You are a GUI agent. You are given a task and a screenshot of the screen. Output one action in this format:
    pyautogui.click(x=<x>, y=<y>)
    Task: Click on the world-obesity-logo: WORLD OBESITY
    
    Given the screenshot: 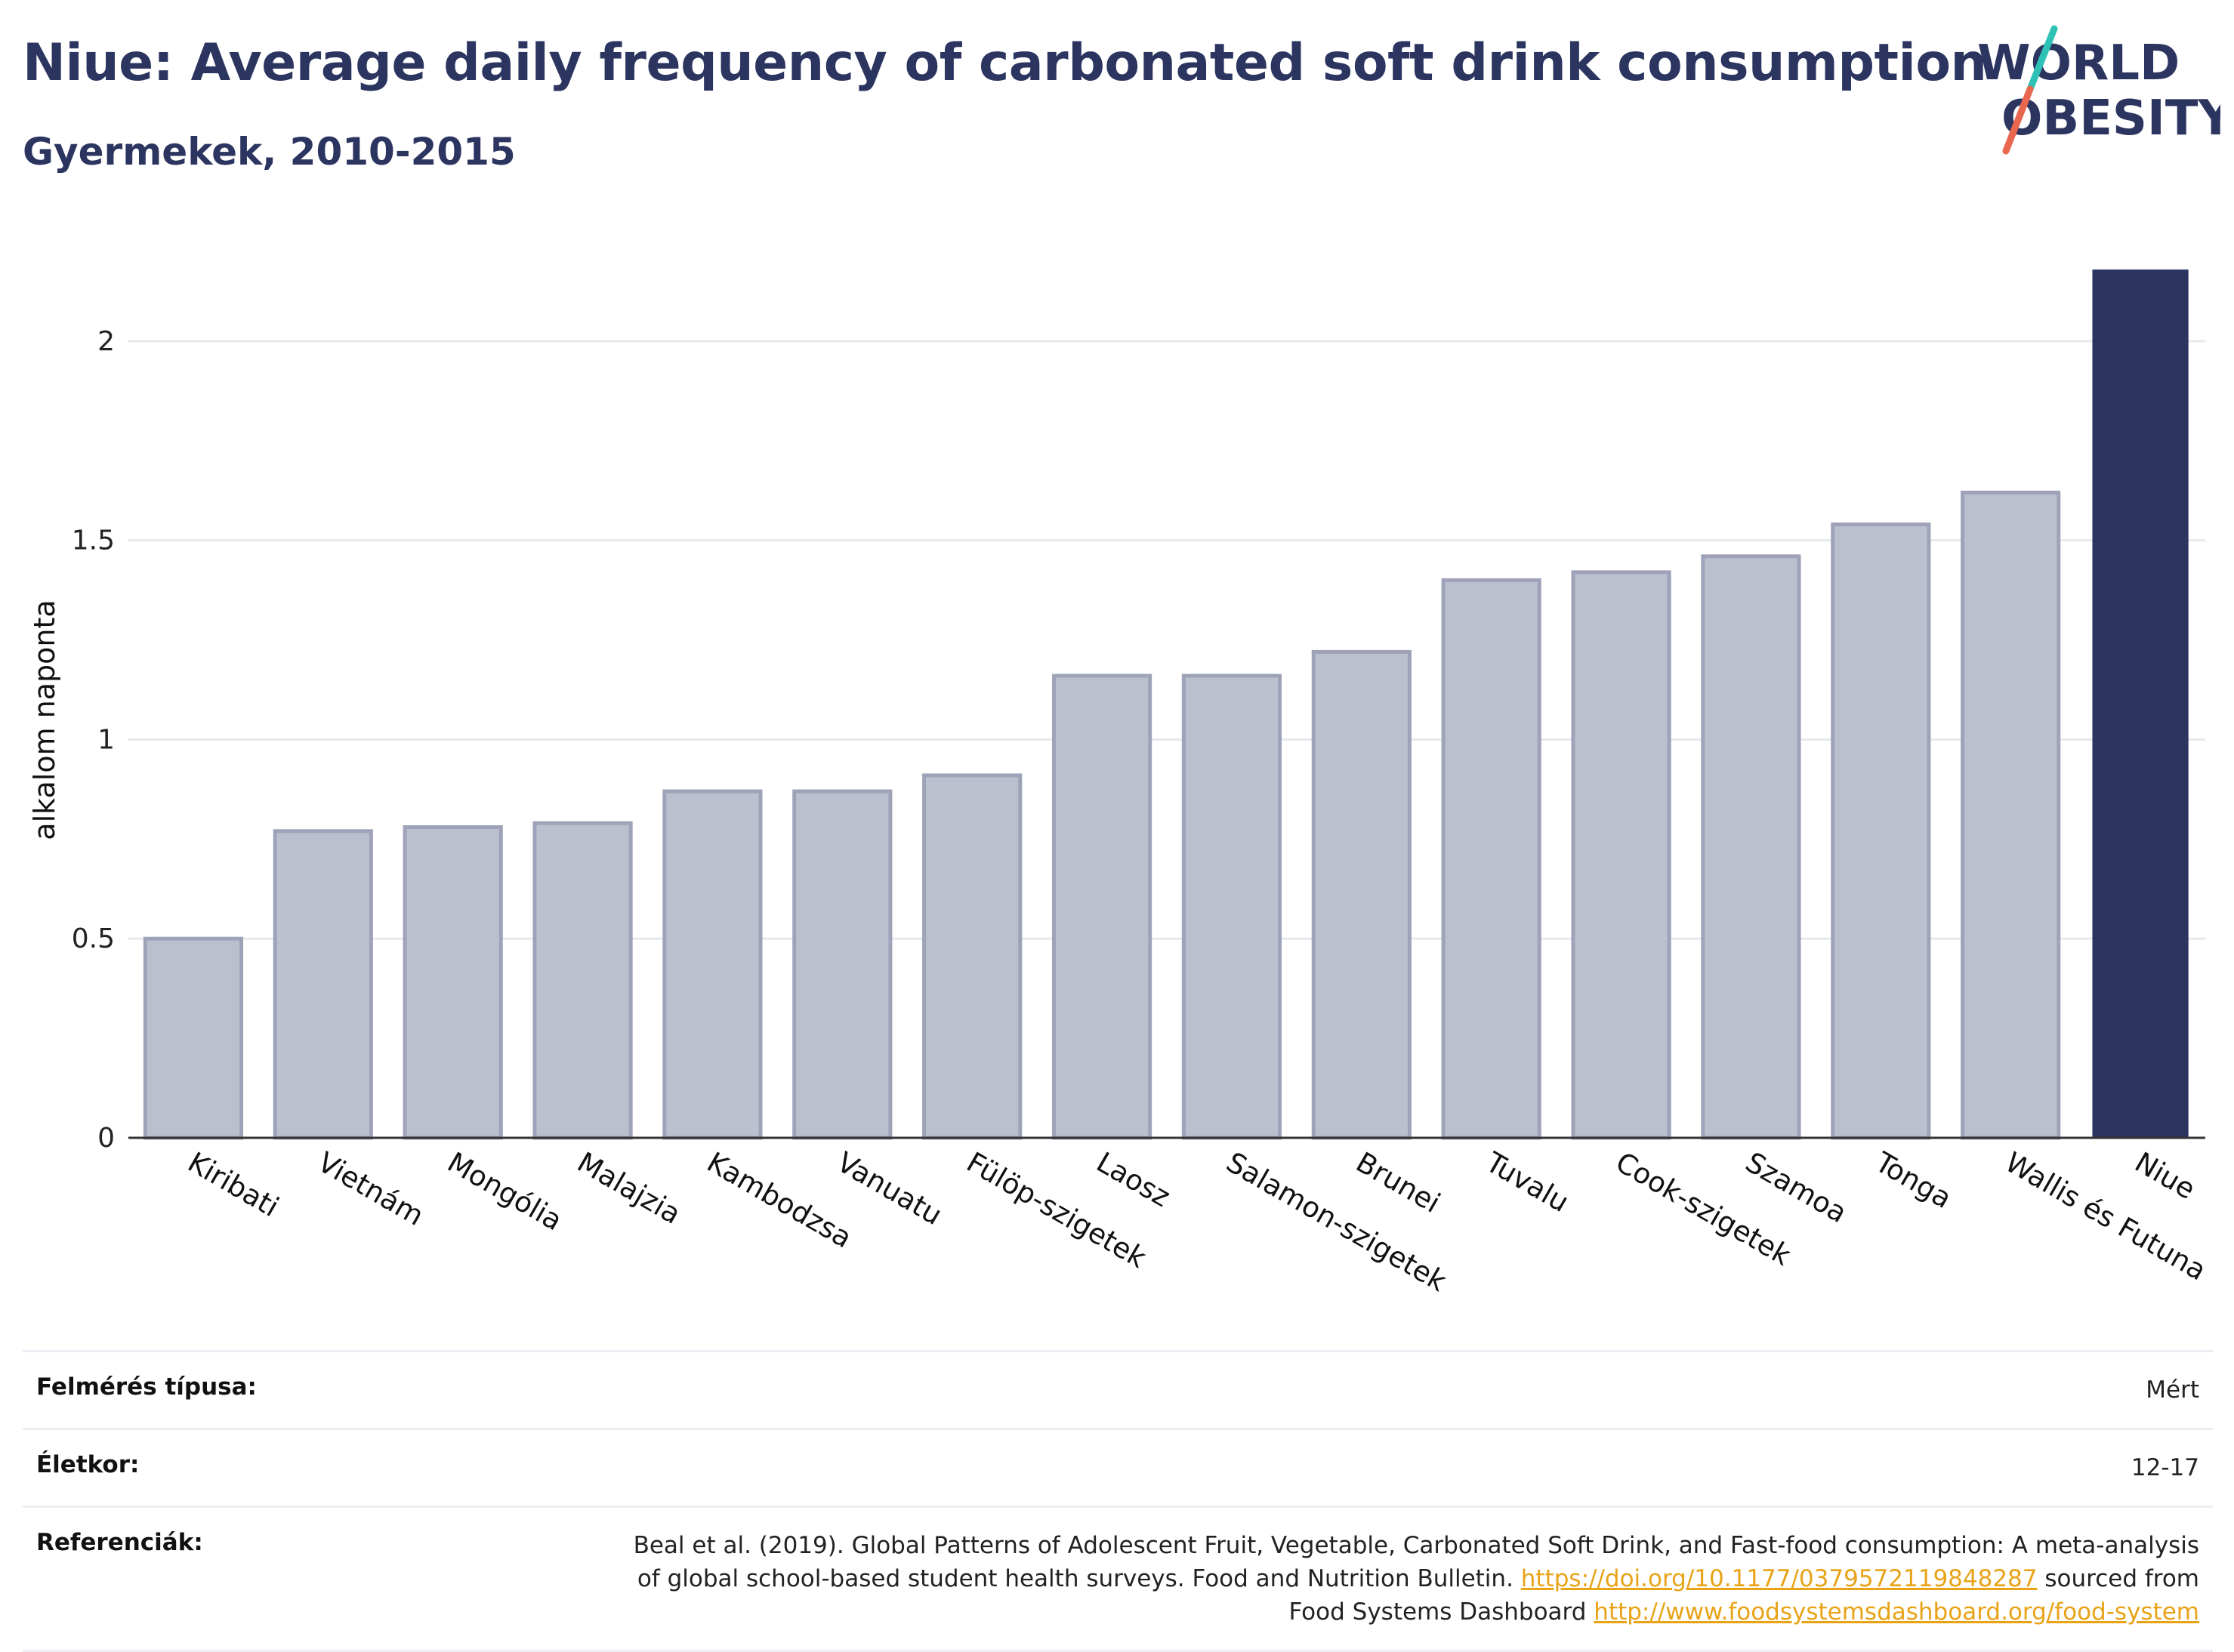 What is the action you would take?
    pyautogui.click(x=2094, y=91)
    